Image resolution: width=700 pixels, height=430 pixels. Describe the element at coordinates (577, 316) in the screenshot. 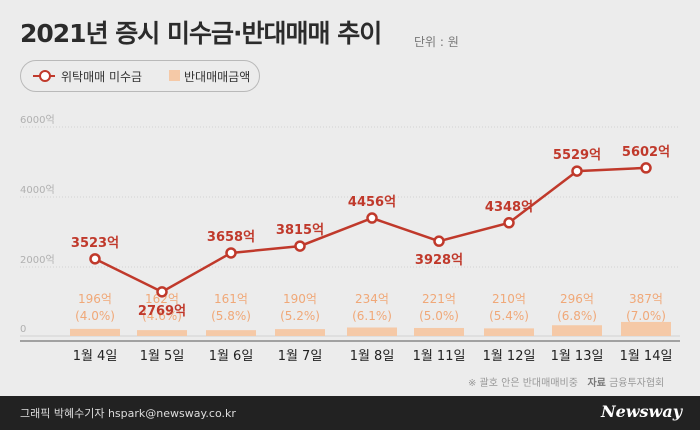

I see `bar-ratio-label: (6.8%)` at that location.